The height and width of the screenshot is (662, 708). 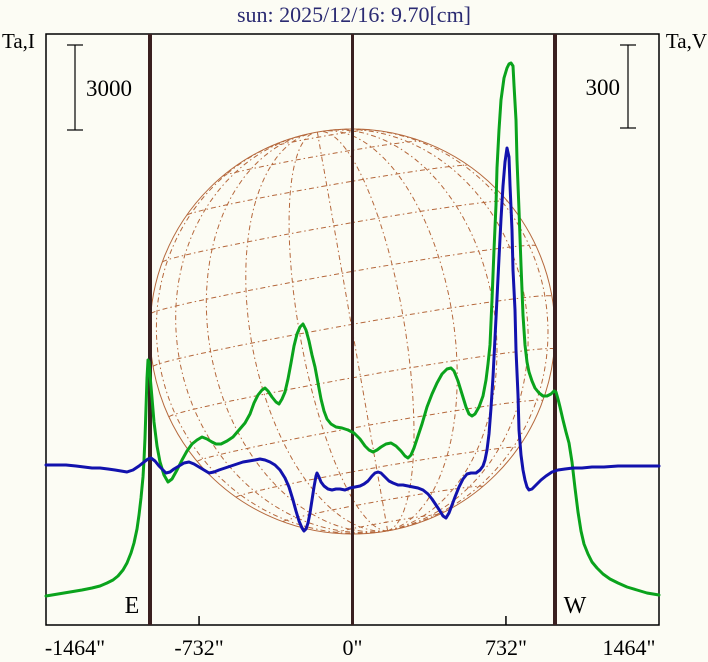 I want to click on right-scale-value: 300, so click(x=603, y=87).